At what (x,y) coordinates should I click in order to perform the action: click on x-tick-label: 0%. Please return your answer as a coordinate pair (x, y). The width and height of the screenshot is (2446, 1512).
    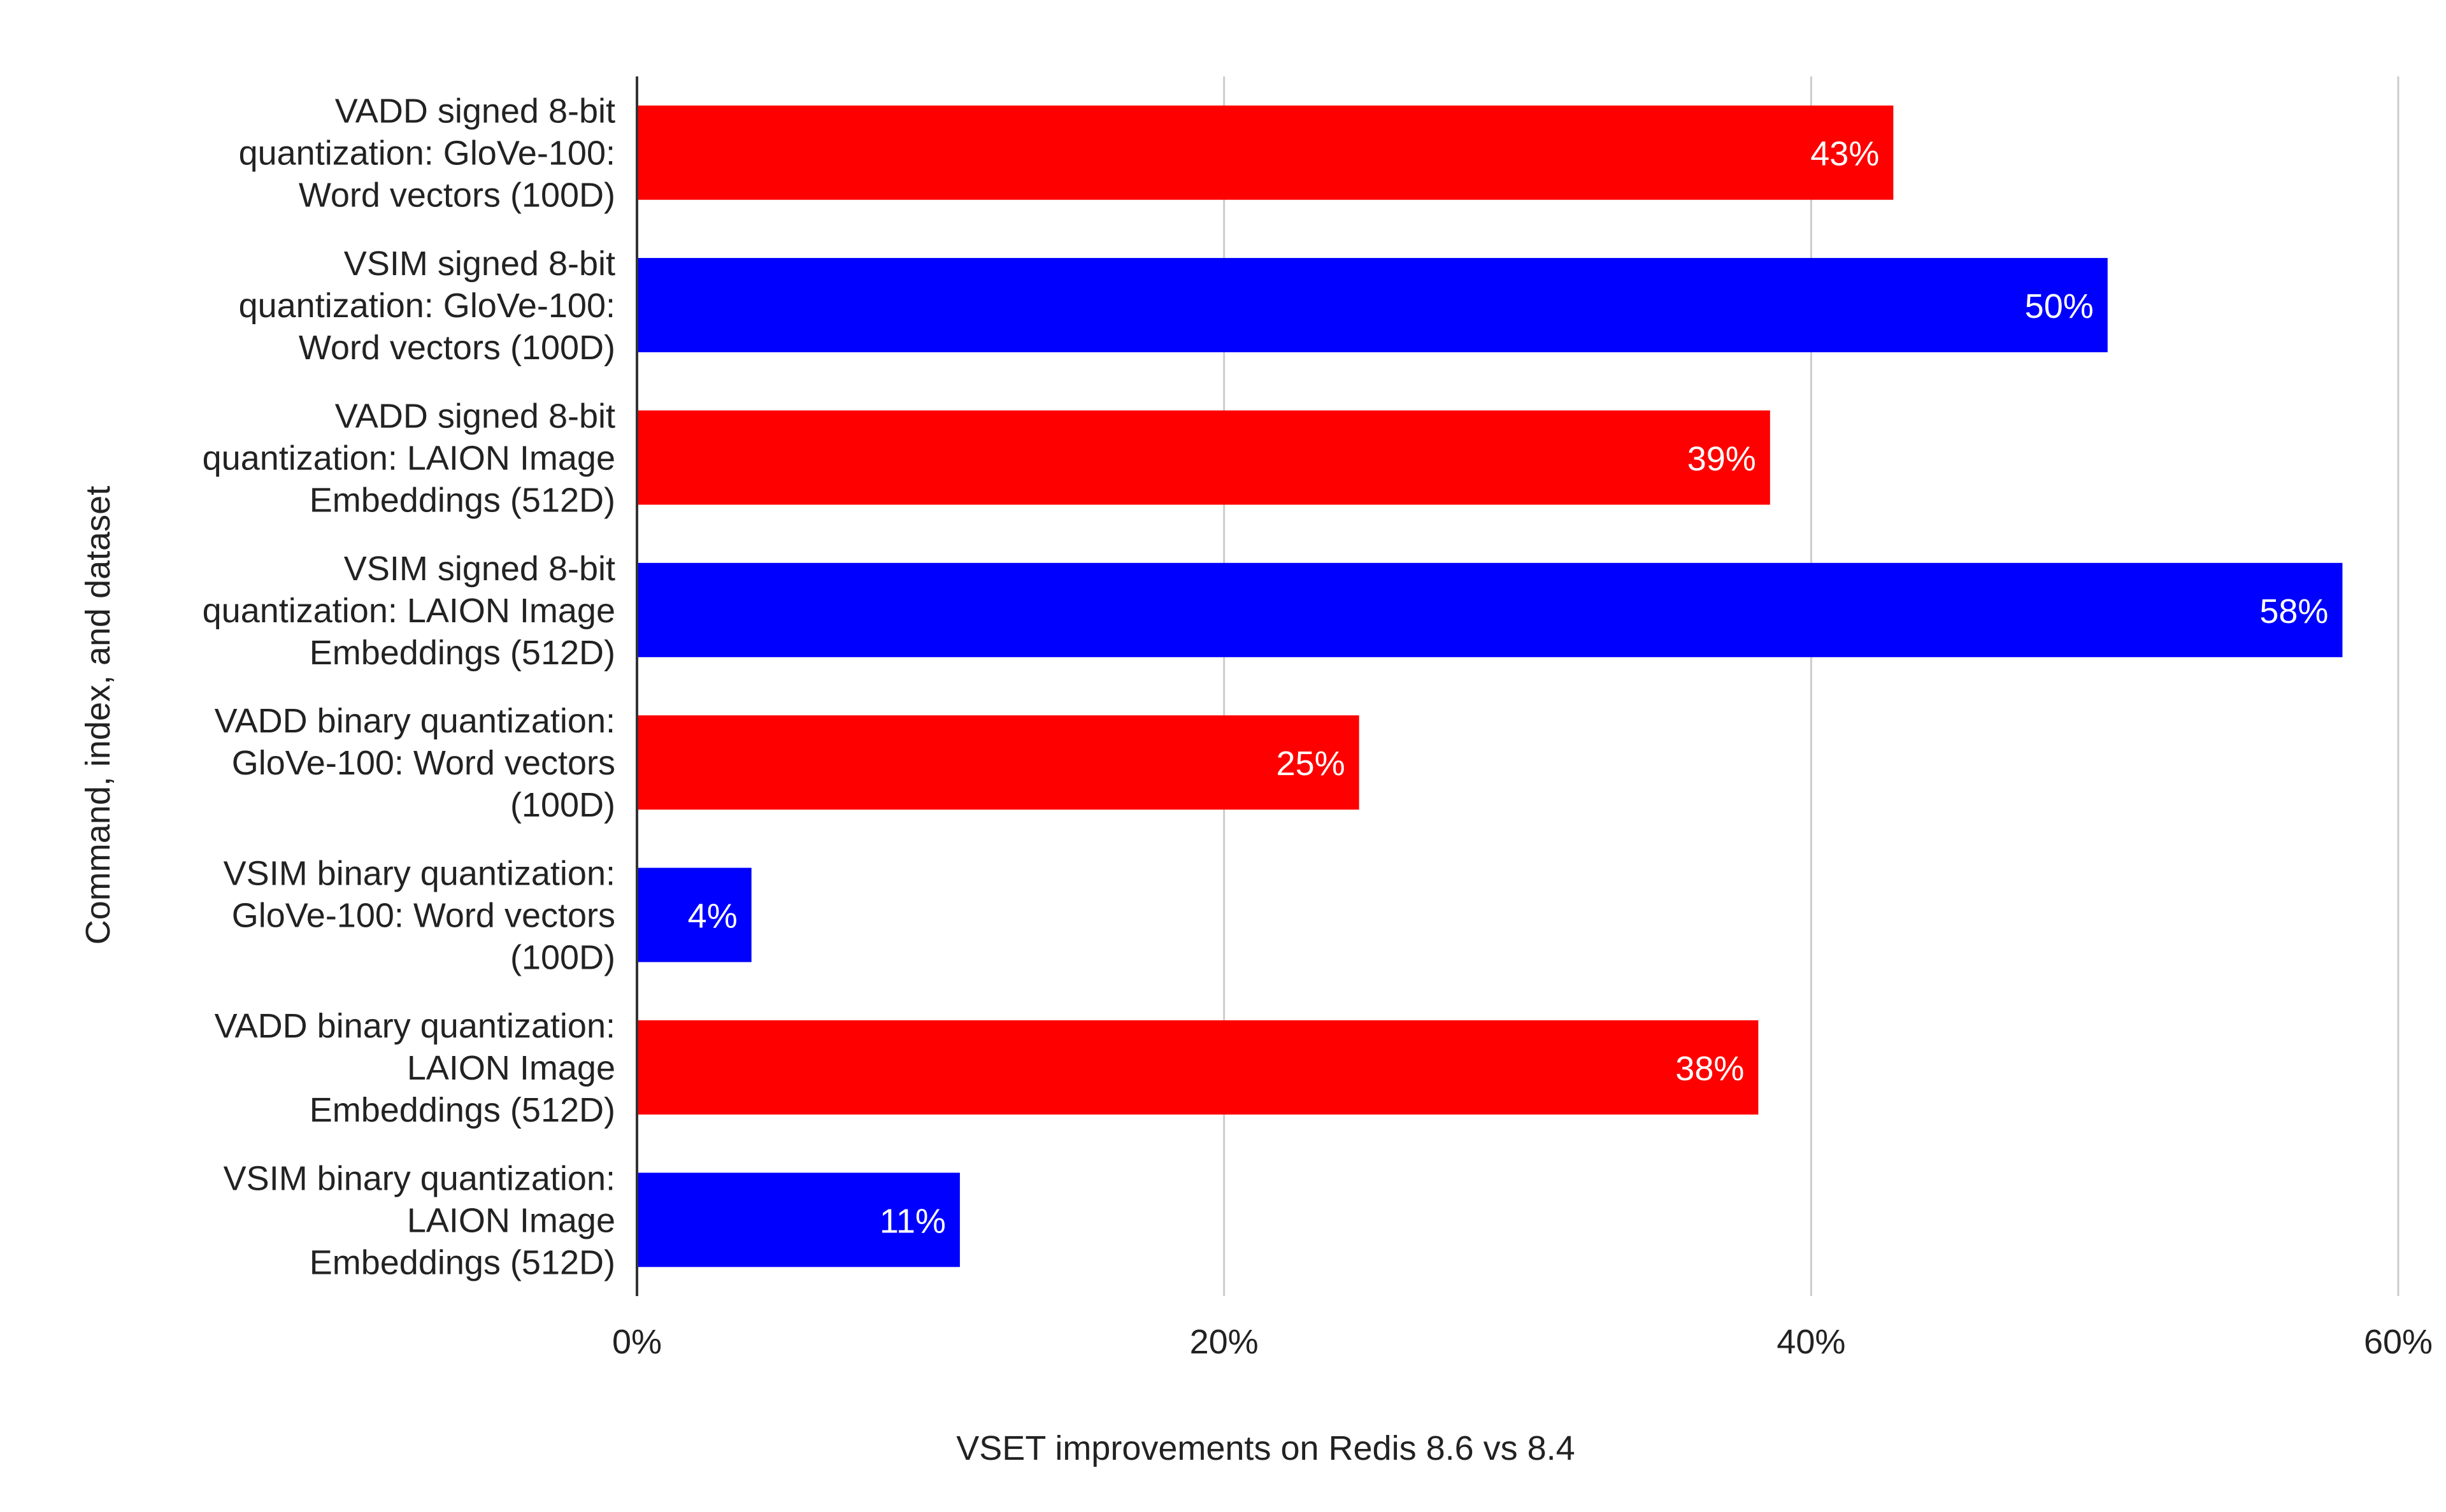
    Looking at the image, I should click on (637, 1342).